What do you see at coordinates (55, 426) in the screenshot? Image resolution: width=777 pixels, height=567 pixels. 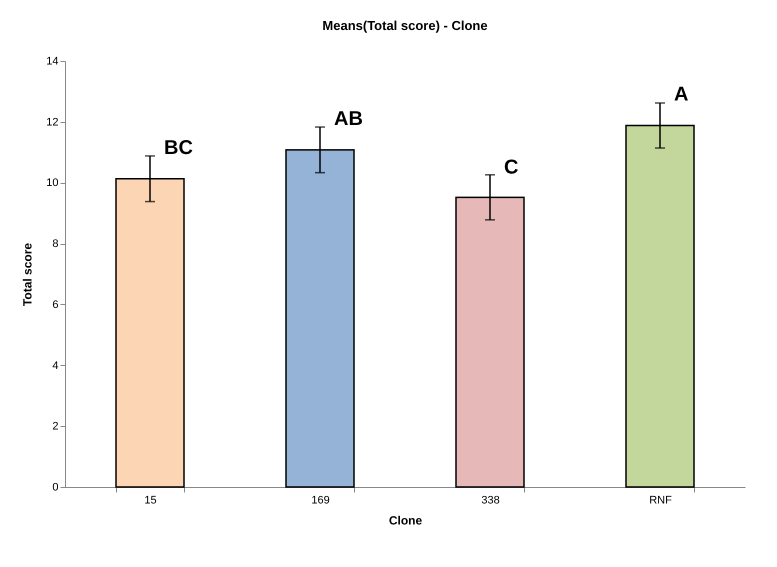 I see `y-tick-label: 2` at bounding box center [55, 426].